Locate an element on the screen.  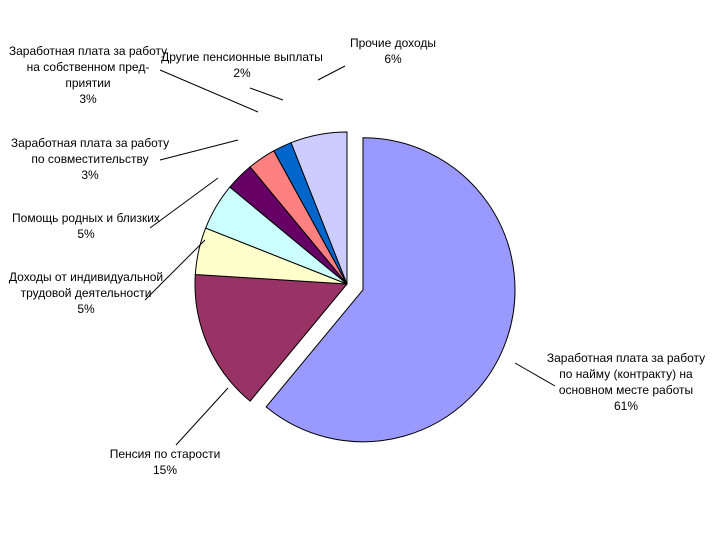
slice-label-line: основном месте работы is located at coordinates (626, 390).